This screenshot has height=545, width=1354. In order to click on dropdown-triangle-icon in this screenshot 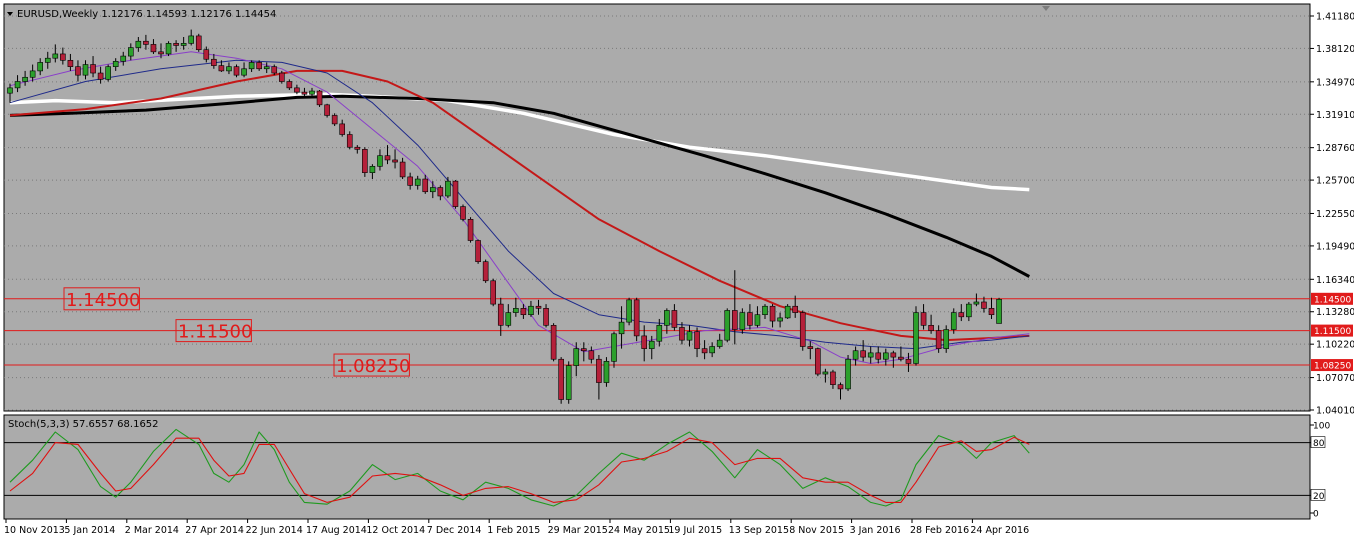, I will do `click(10, 14)`.